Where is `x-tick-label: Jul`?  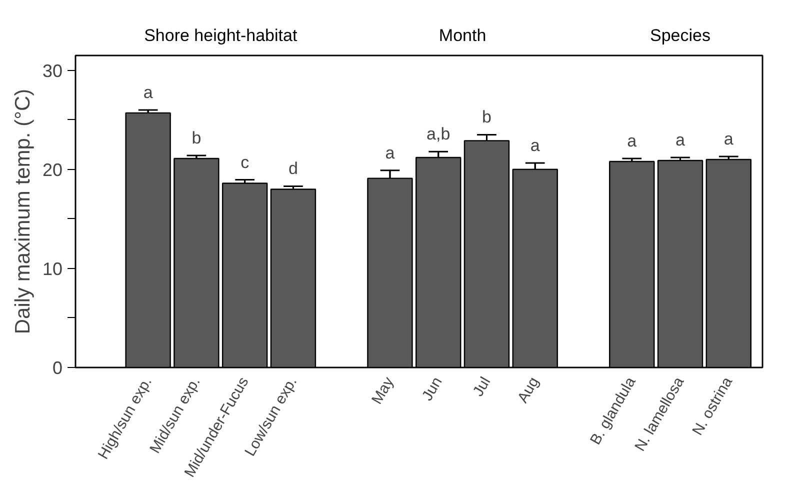 x-tick-label: Jul is located at coordinates (482, 387).